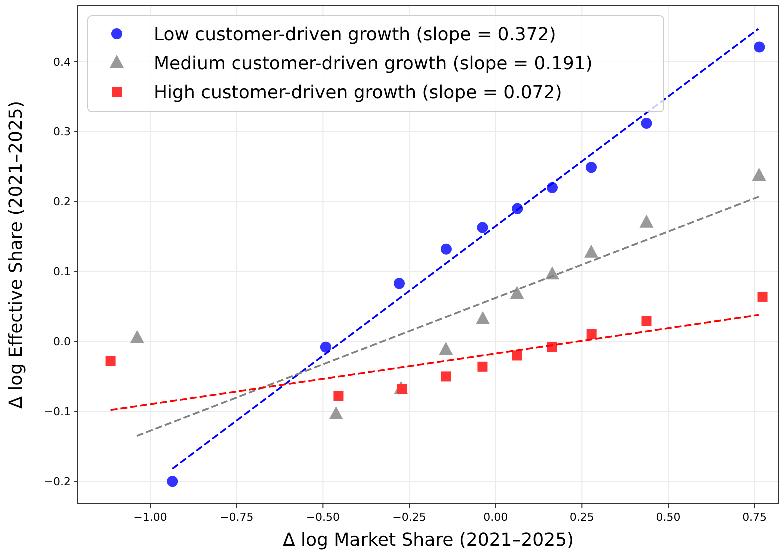  I want to click on x-tick-label: 0.00, so click(496, 517).